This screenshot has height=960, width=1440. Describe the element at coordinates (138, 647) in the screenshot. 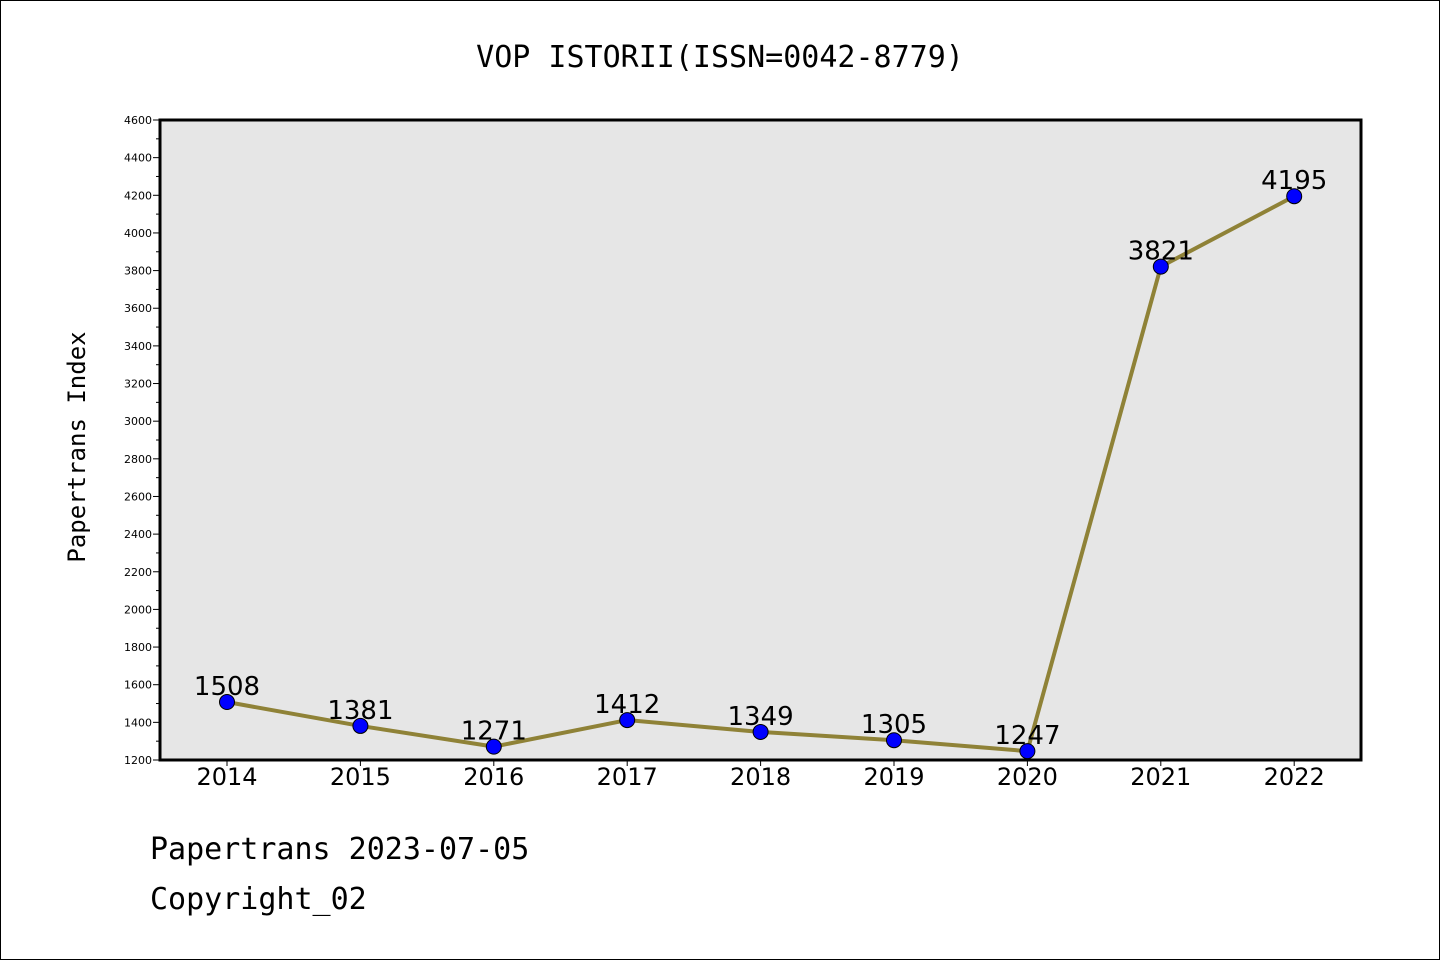

I see `y-tick-label: 1800` at that location.